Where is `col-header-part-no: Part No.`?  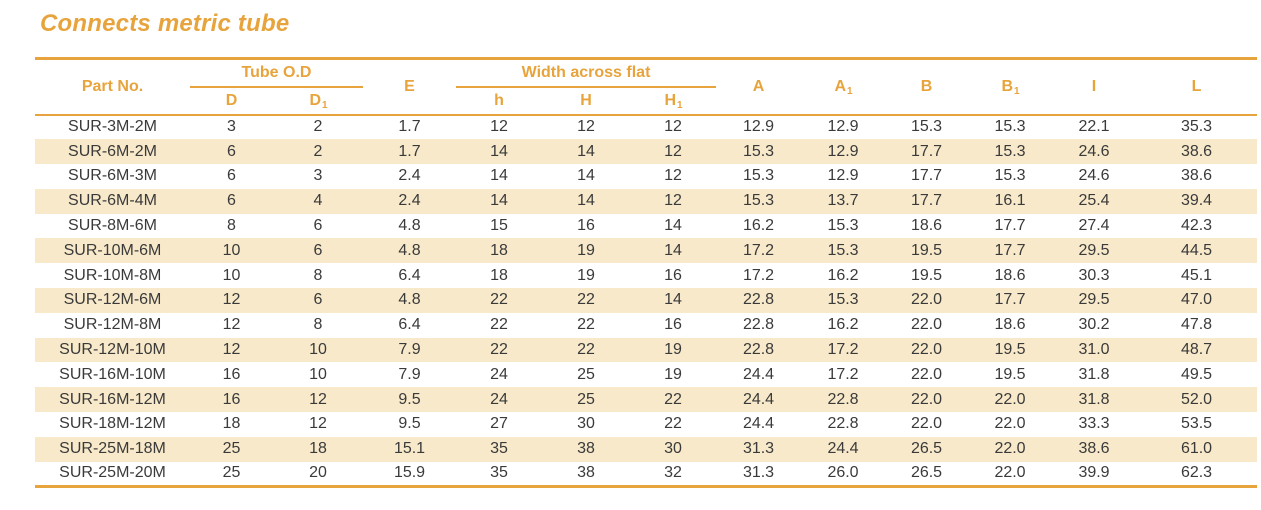
col-header-part-no: Part No. is located at coordinates (112, 87).